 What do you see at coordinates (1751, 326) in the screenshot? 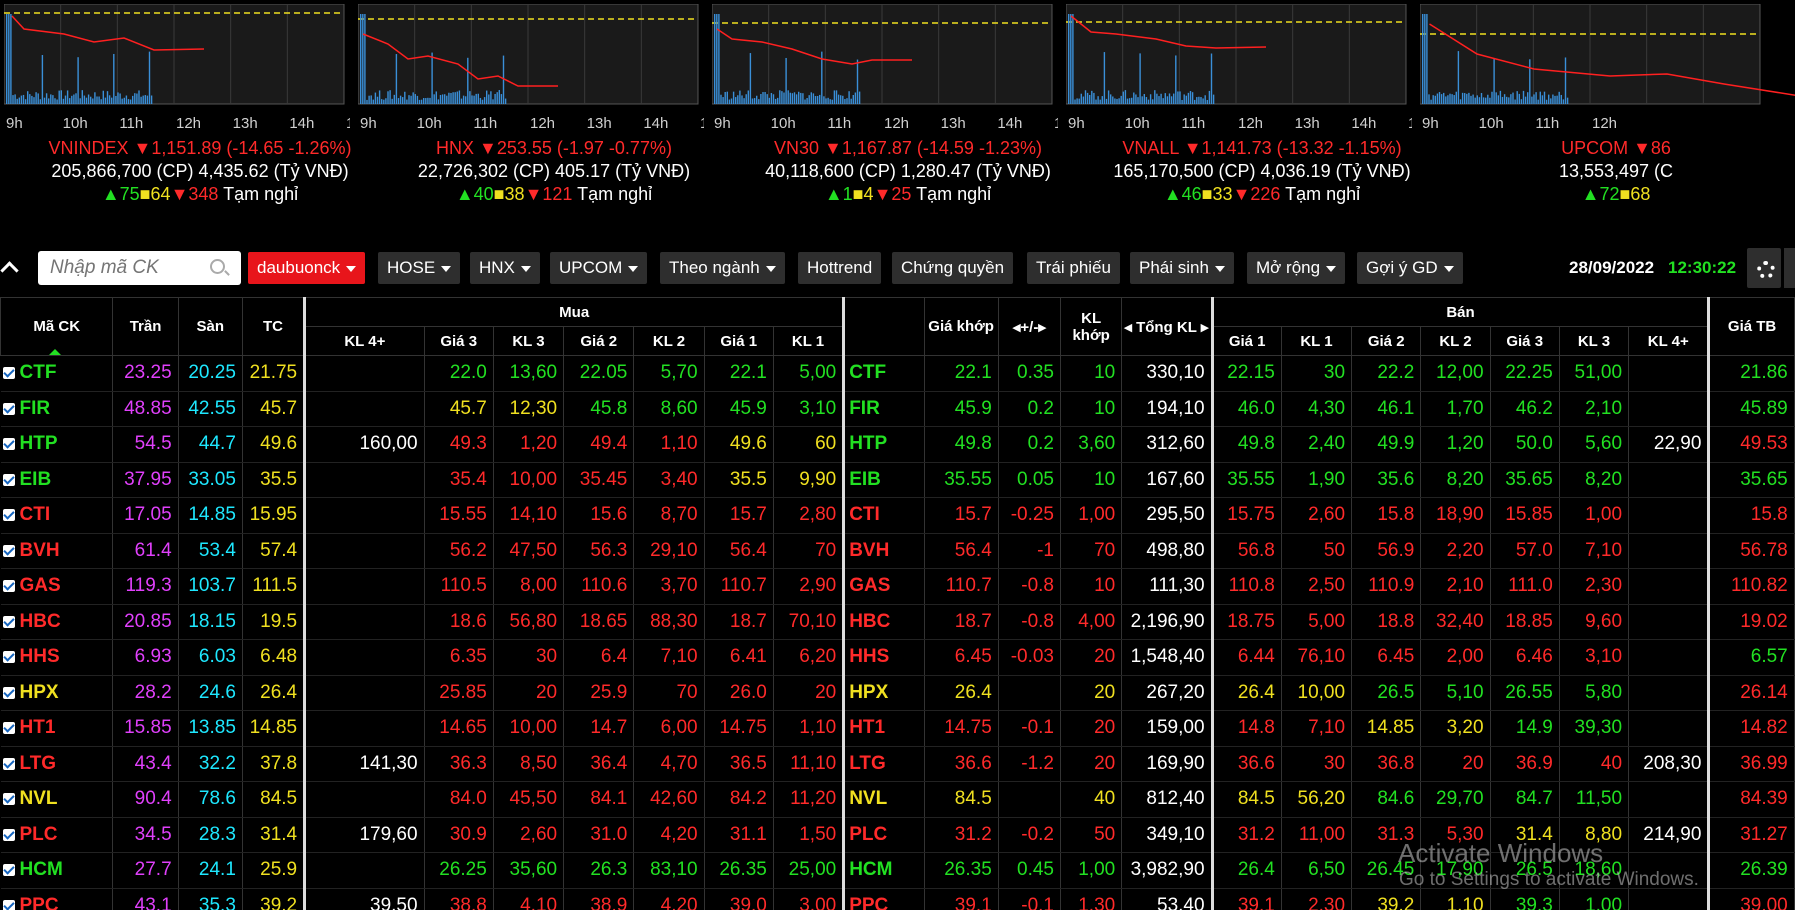
I see `col-avg: Giá TB` at bounding box center [1751, 326].